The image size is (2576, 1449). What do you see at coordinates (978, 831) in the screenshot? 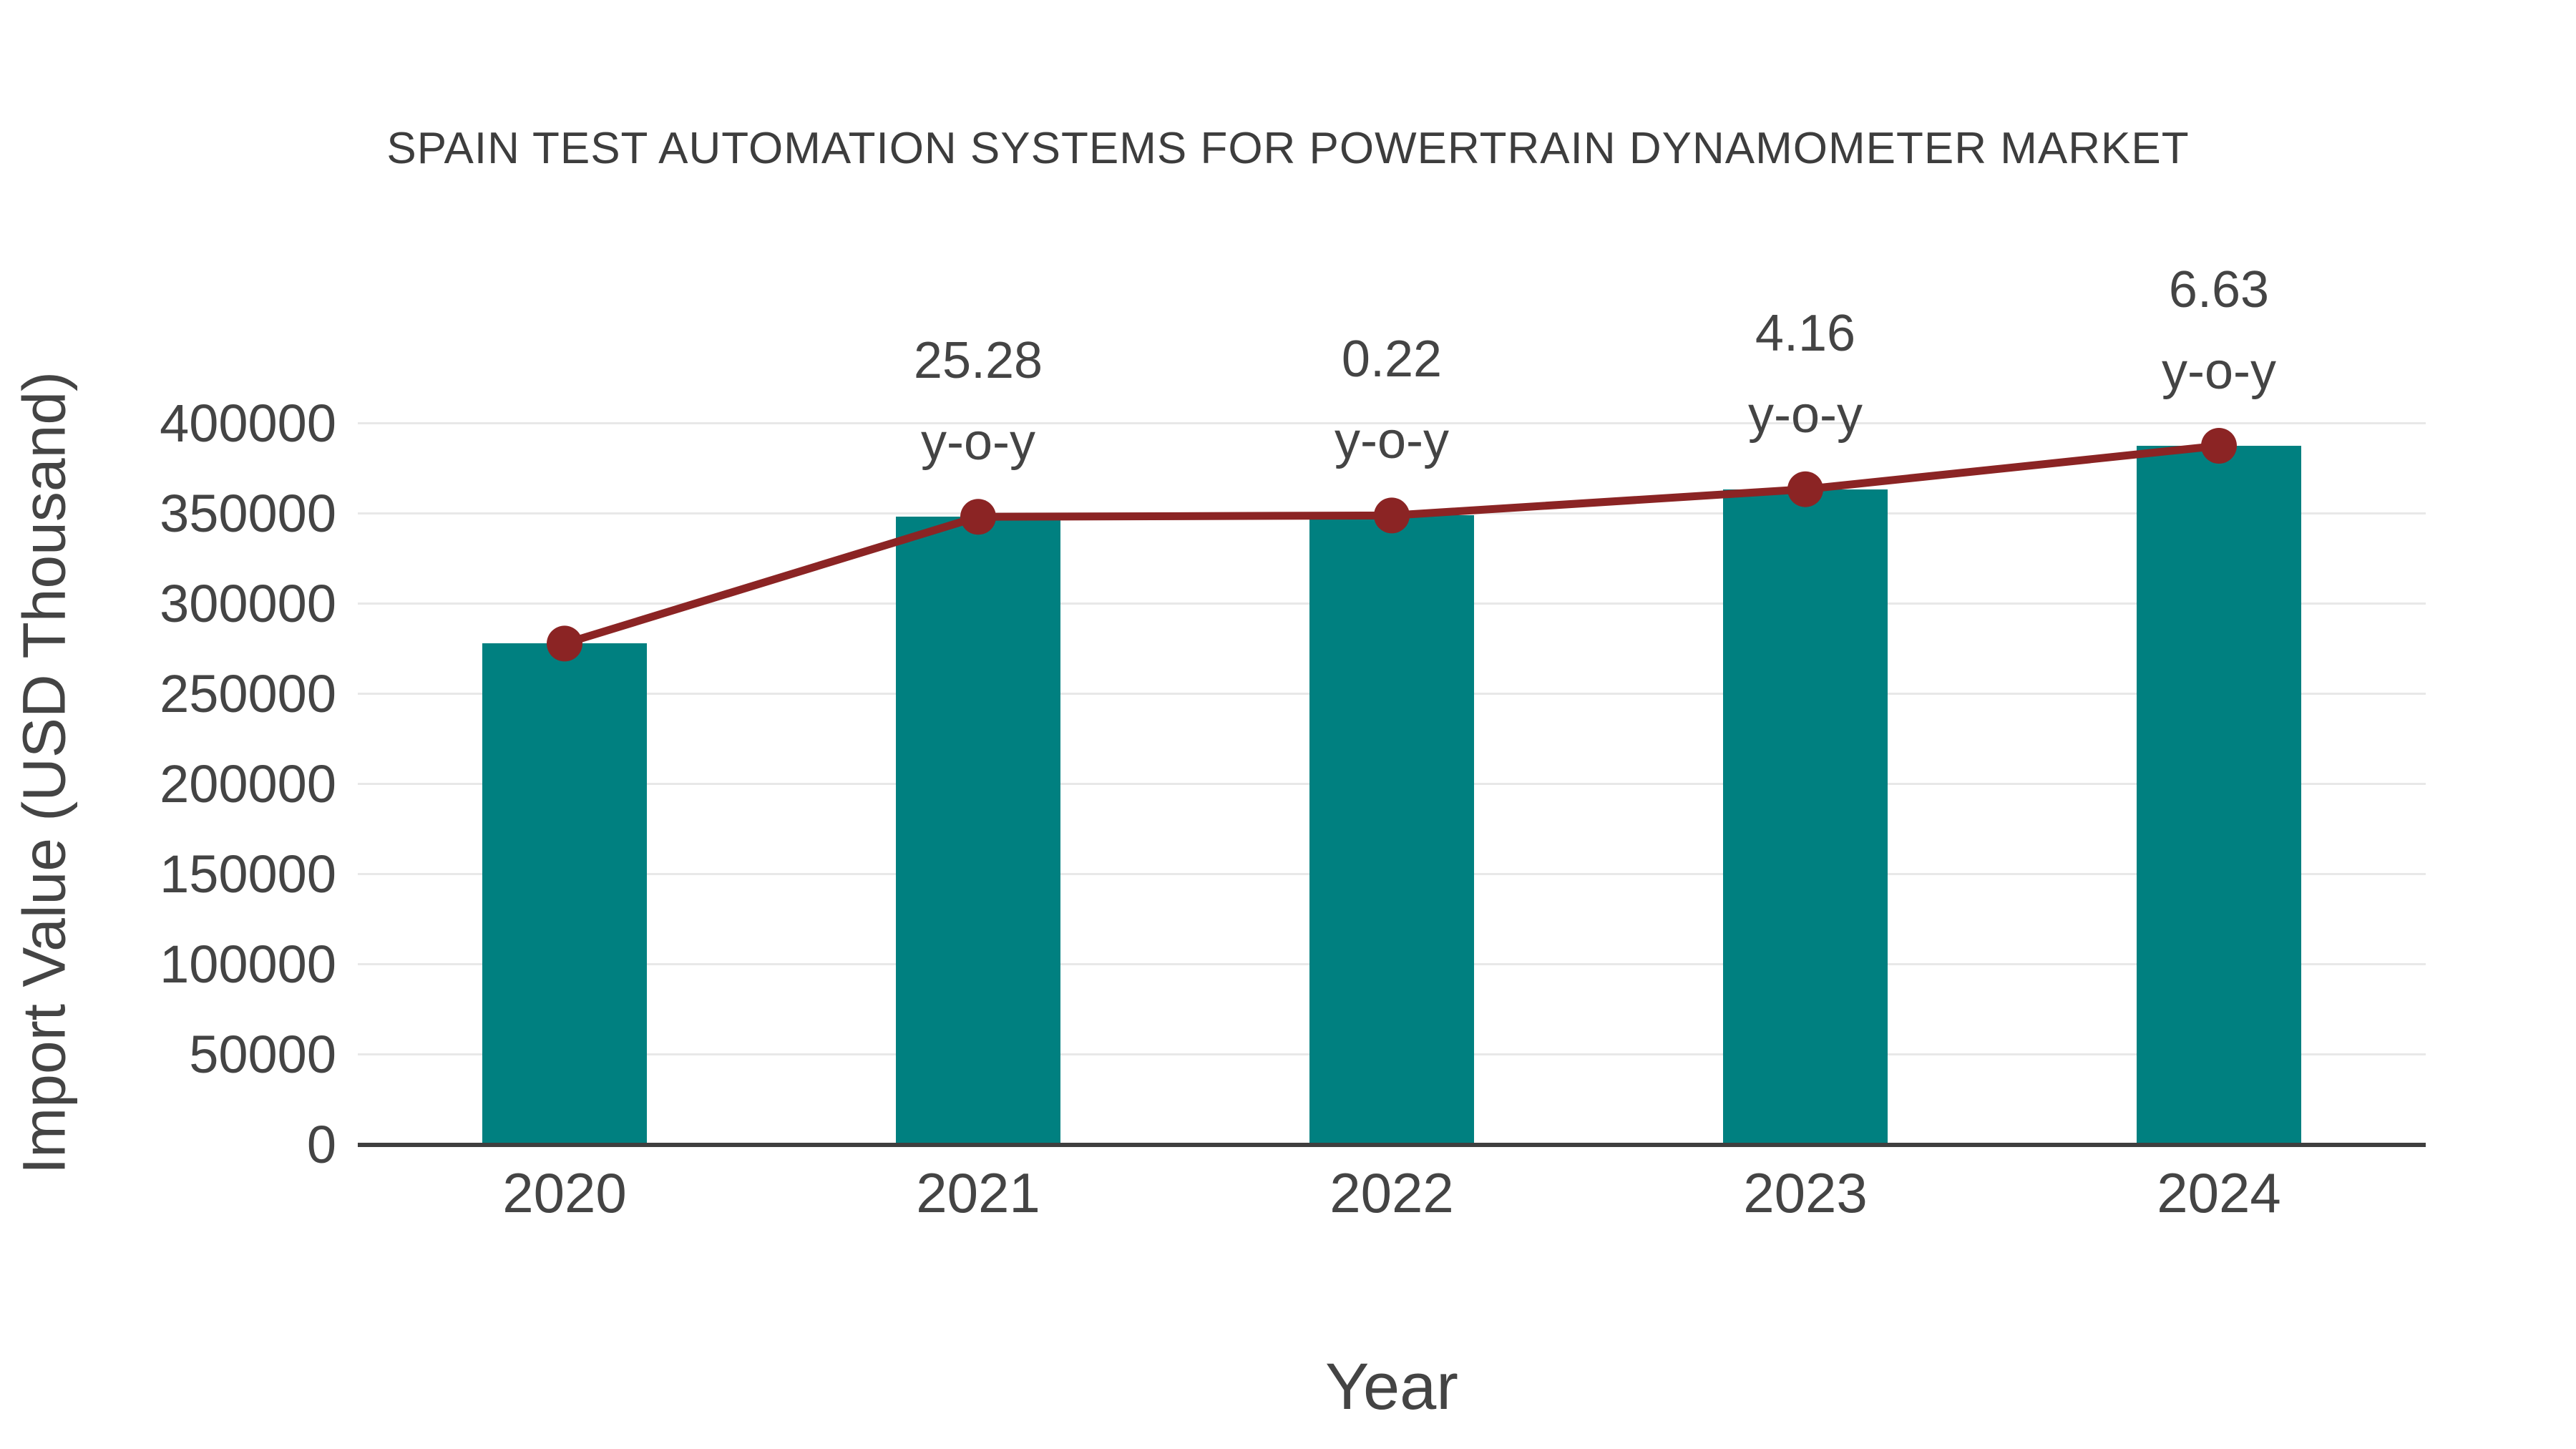
I see `bar-2021` at bounding box center [978, 831].